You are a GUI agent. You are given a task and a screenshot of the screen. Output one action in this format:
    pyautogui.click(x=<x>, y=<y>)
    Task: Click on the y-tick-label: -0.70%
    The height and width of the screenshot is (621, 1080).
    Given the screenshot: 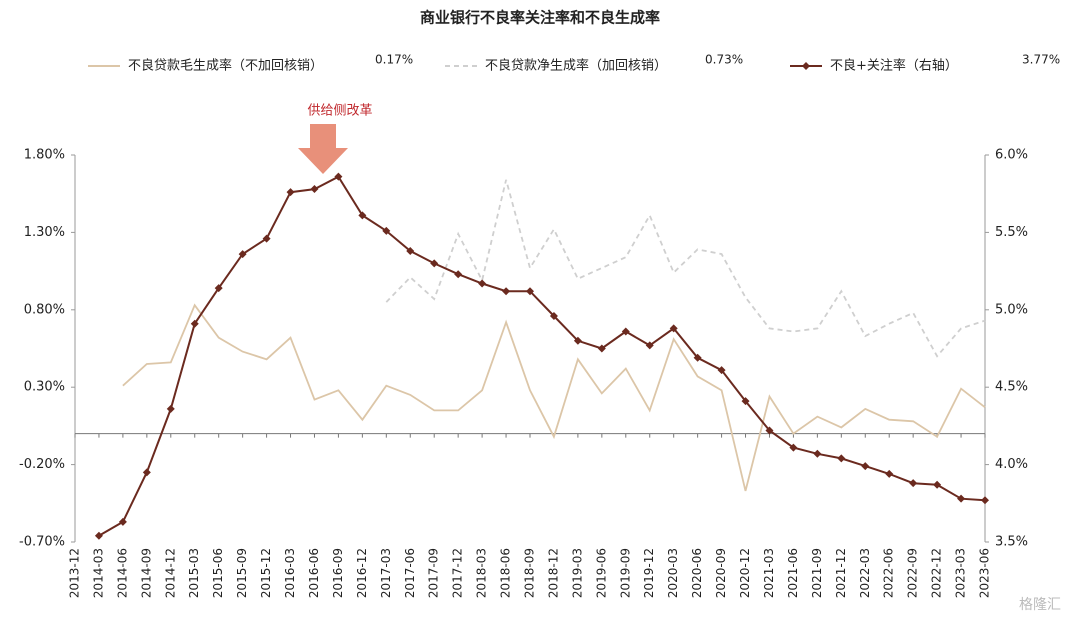 What is the action you would take?
    pyautogui.click(x=42, y=542)
    